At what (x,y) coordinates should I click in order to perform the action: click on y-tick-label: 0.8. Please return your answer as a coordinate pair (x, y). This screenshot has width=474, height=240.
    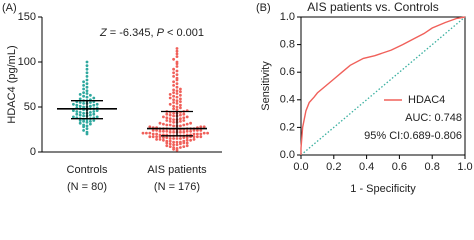
    Looking at the image, I should click on (287, 45).